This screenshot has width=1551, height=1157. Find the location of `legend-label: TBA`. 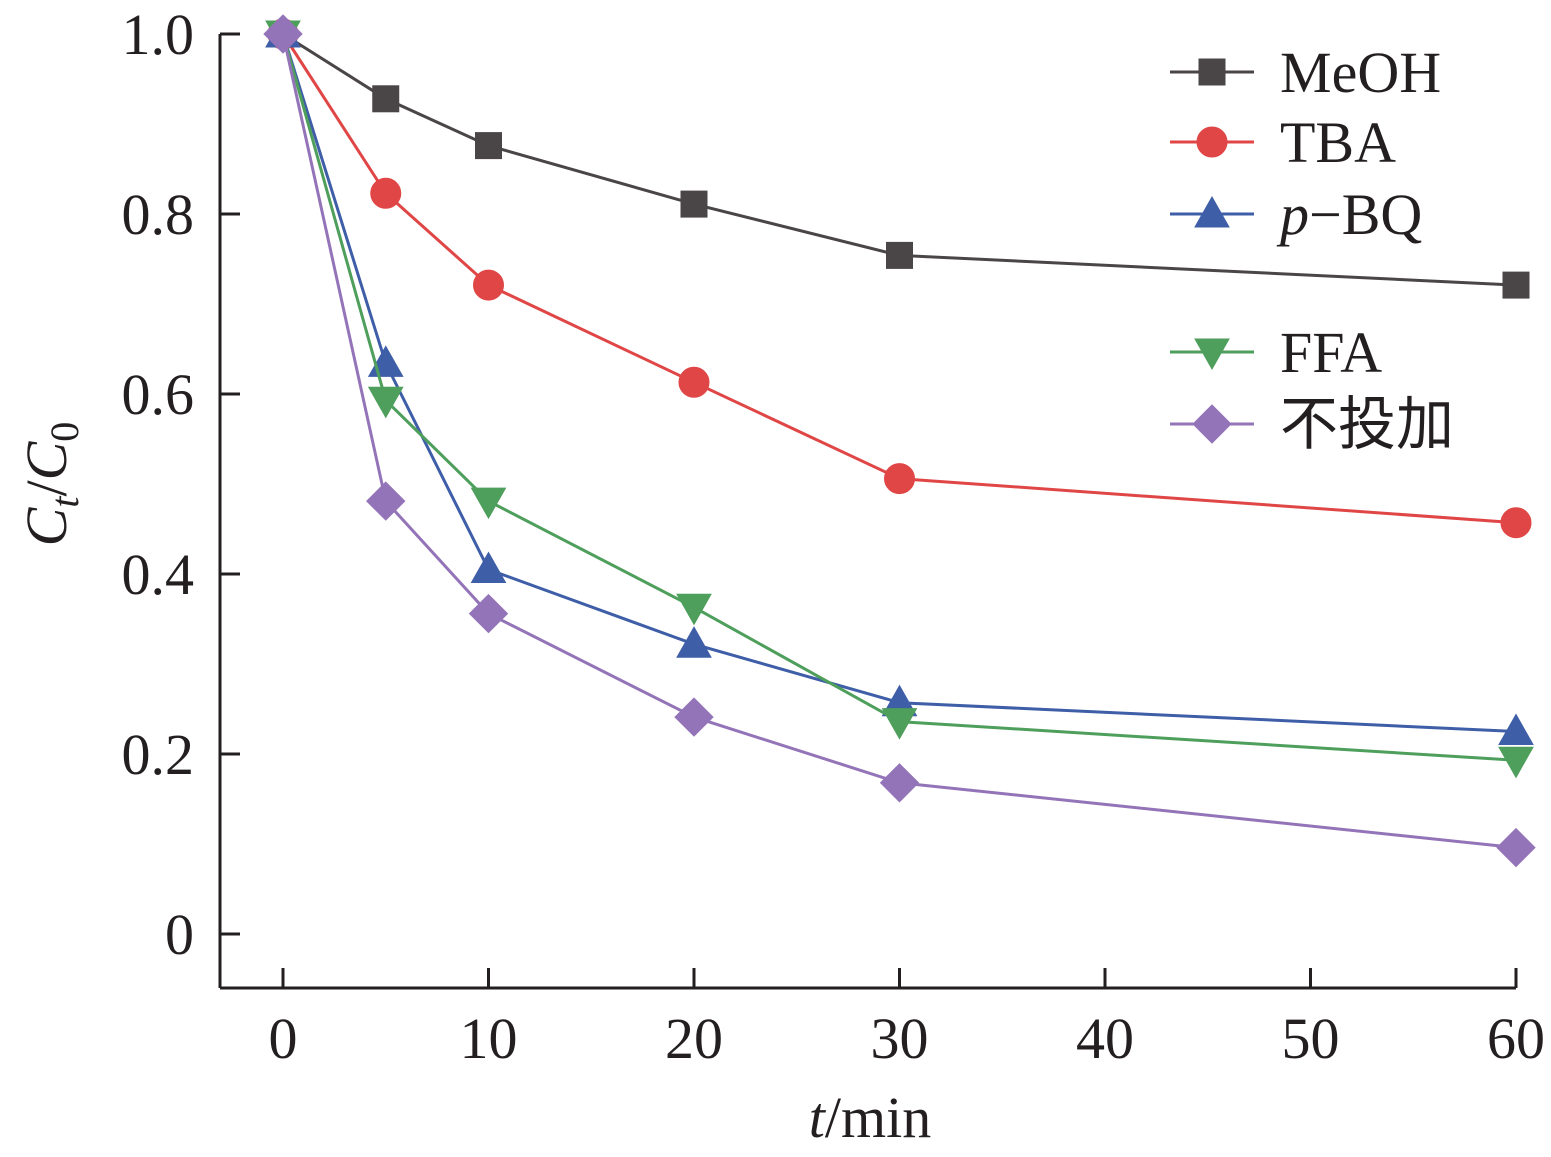

legend-label: TBA is located at coordinates (1338, 142).